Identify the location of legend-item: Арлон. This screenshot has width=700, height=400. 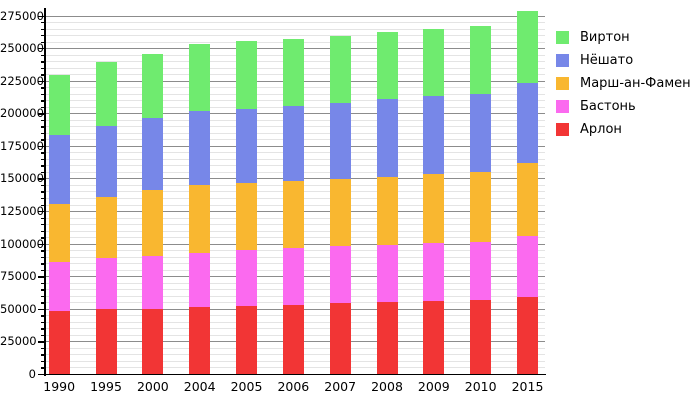
(623, 129).